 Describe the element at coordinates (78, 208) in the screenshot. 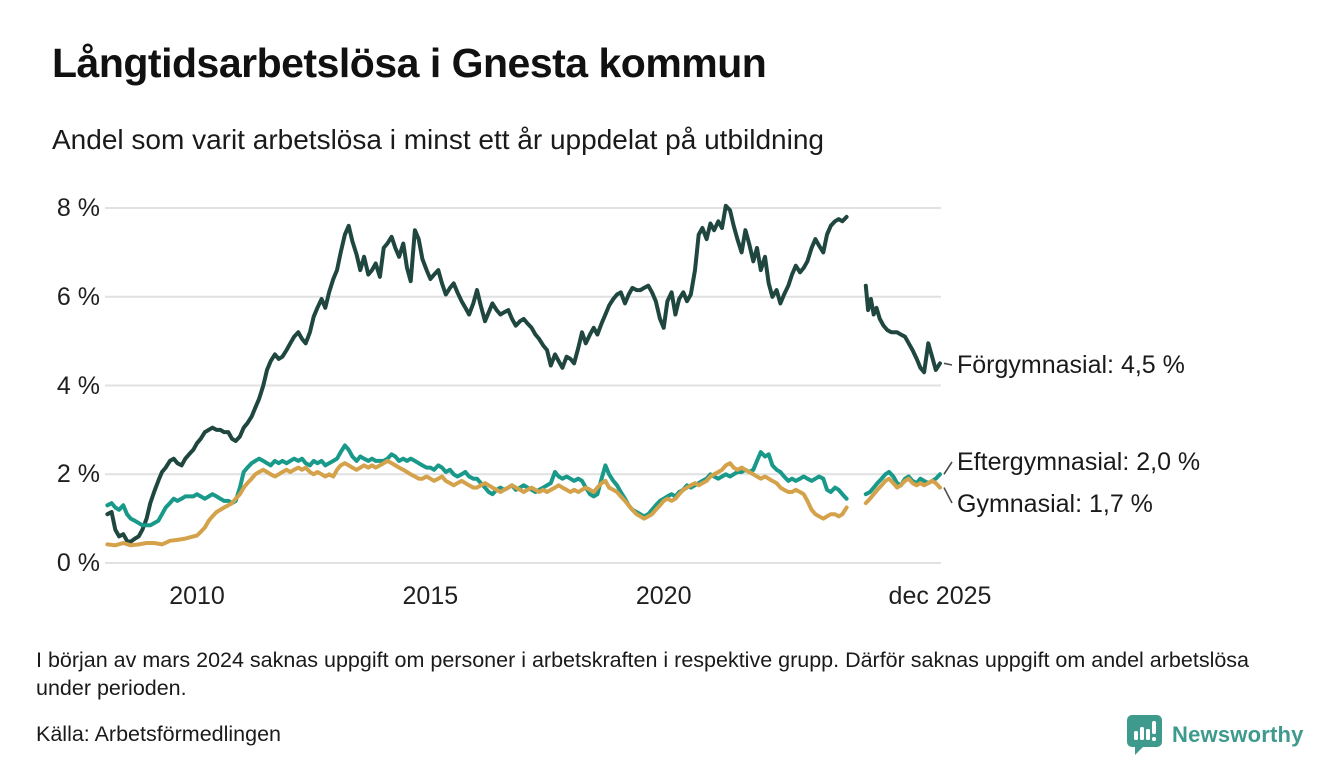

I see `y-axis-tick-label: 8 %` at that location.